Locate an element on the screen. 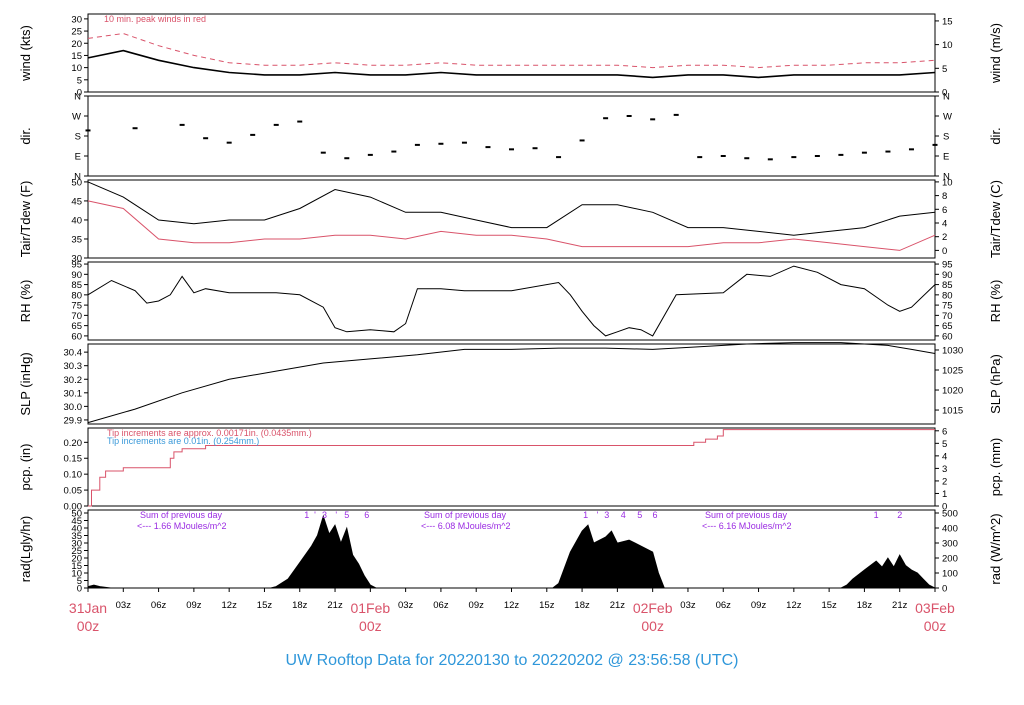  ylabel-right-wind: wind (m/s) is located at coordinates (995, 53).